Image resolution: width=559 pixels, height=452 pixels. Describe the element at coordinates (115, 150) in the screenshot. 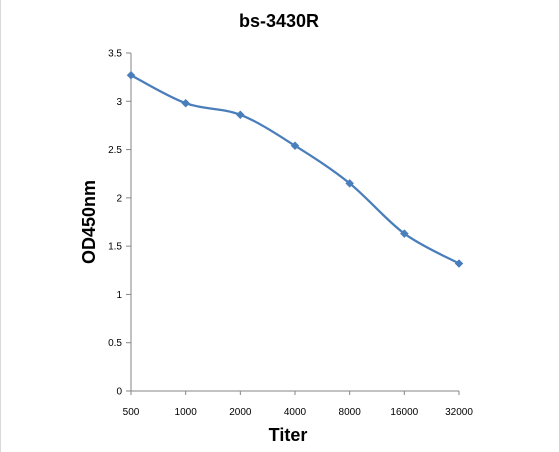

I see `y-tick-label: 2.5` at that location.